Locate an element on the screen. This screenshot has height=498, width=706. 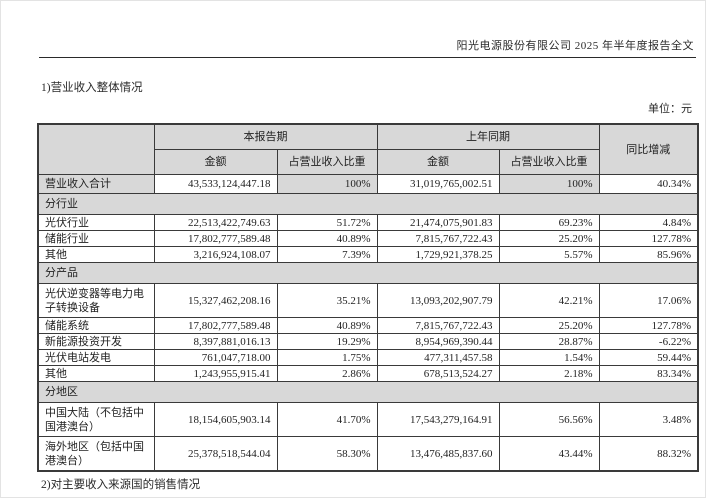
section-label: 分产品 is located at coordinates (368, 273).